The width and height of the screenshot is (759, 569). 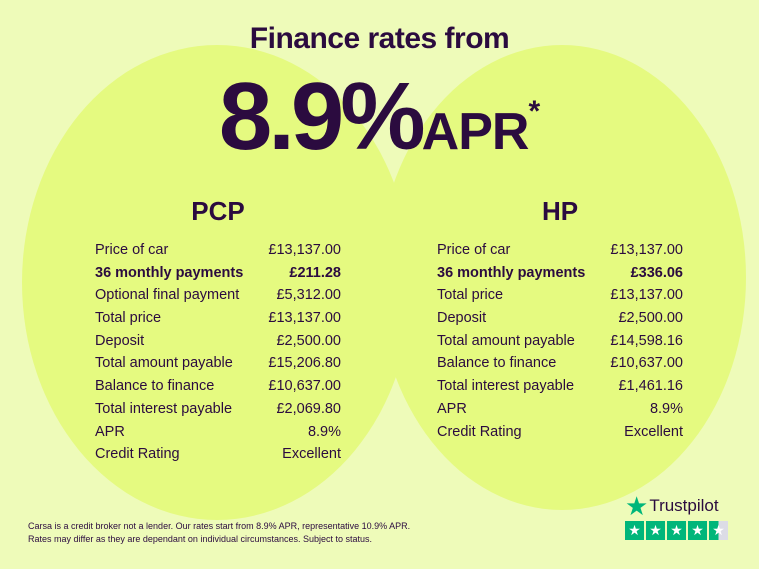 What do you see at coordinates (218, 341) in the screenshot?
I see `pcp-row: Deposit £2,500.00` at bounding box center [218, 341].